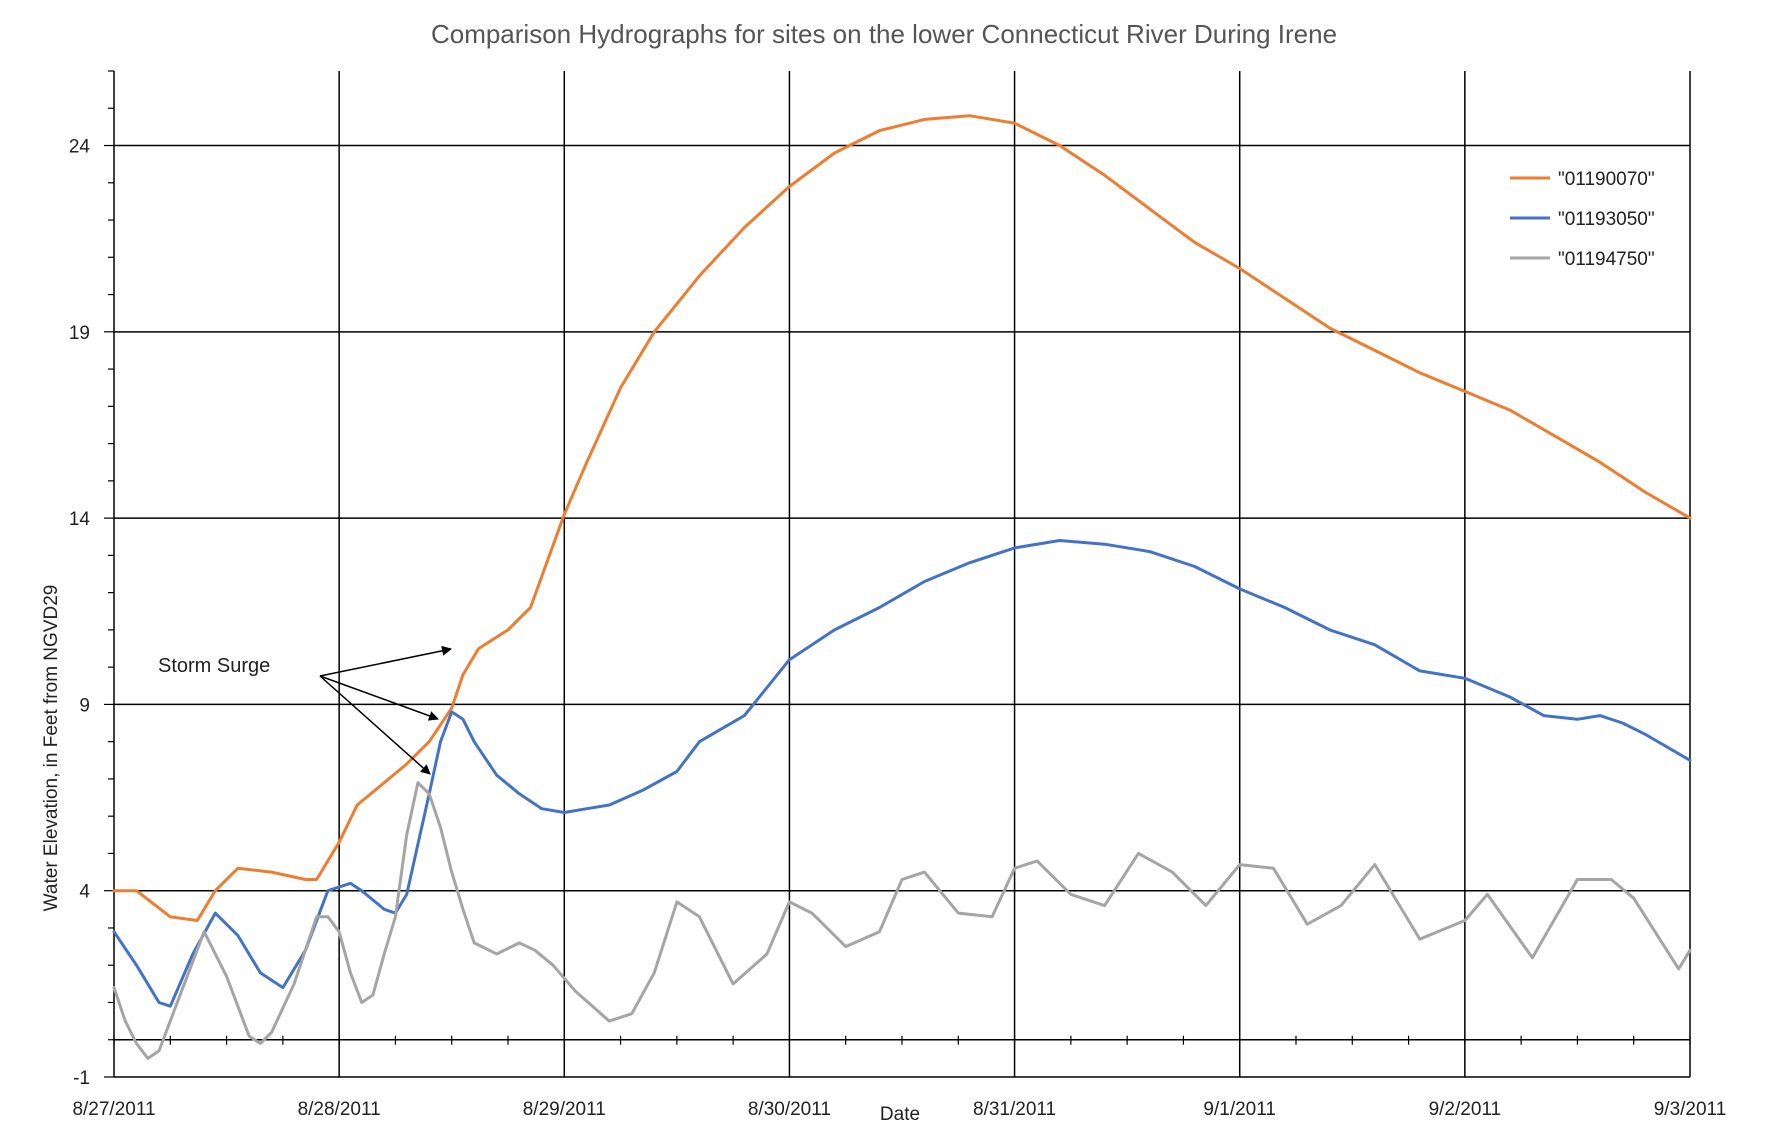  What do you see at coordinates (1239, 1109) in the screenshot?
I see `x-tick-label-5: 9/1/2011` at bounding box center [1239, 1109].